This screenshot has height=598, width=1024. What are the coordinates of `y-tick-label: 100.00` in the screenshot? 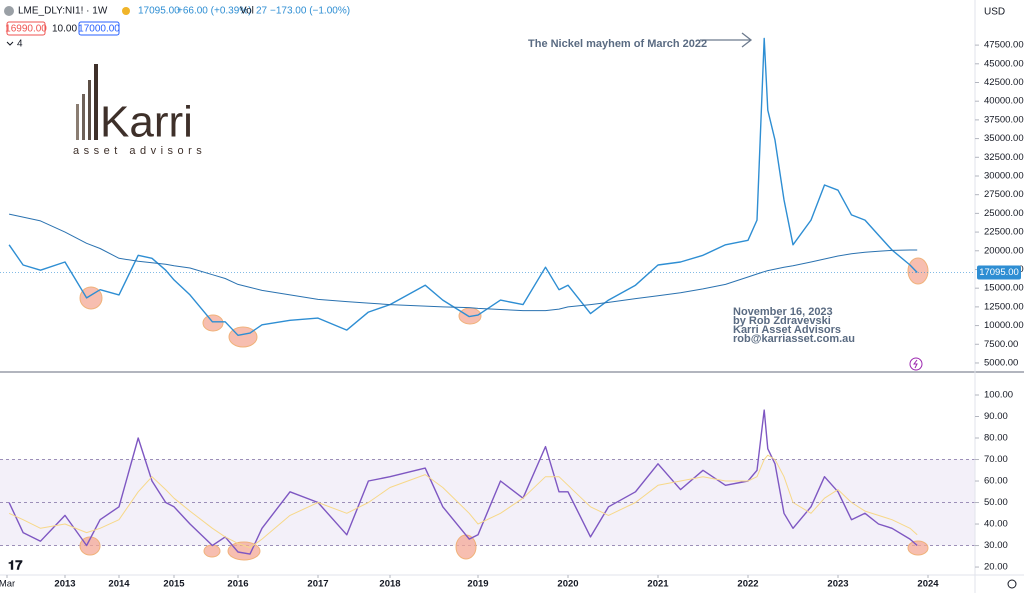 It's located at (998, 395).